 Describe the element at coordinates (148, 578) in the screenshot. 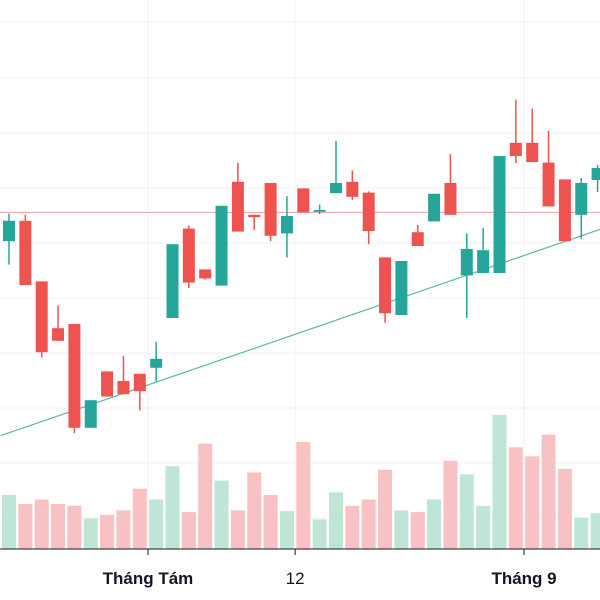

I see `x-tick-label: Tháng Tám` at that location.